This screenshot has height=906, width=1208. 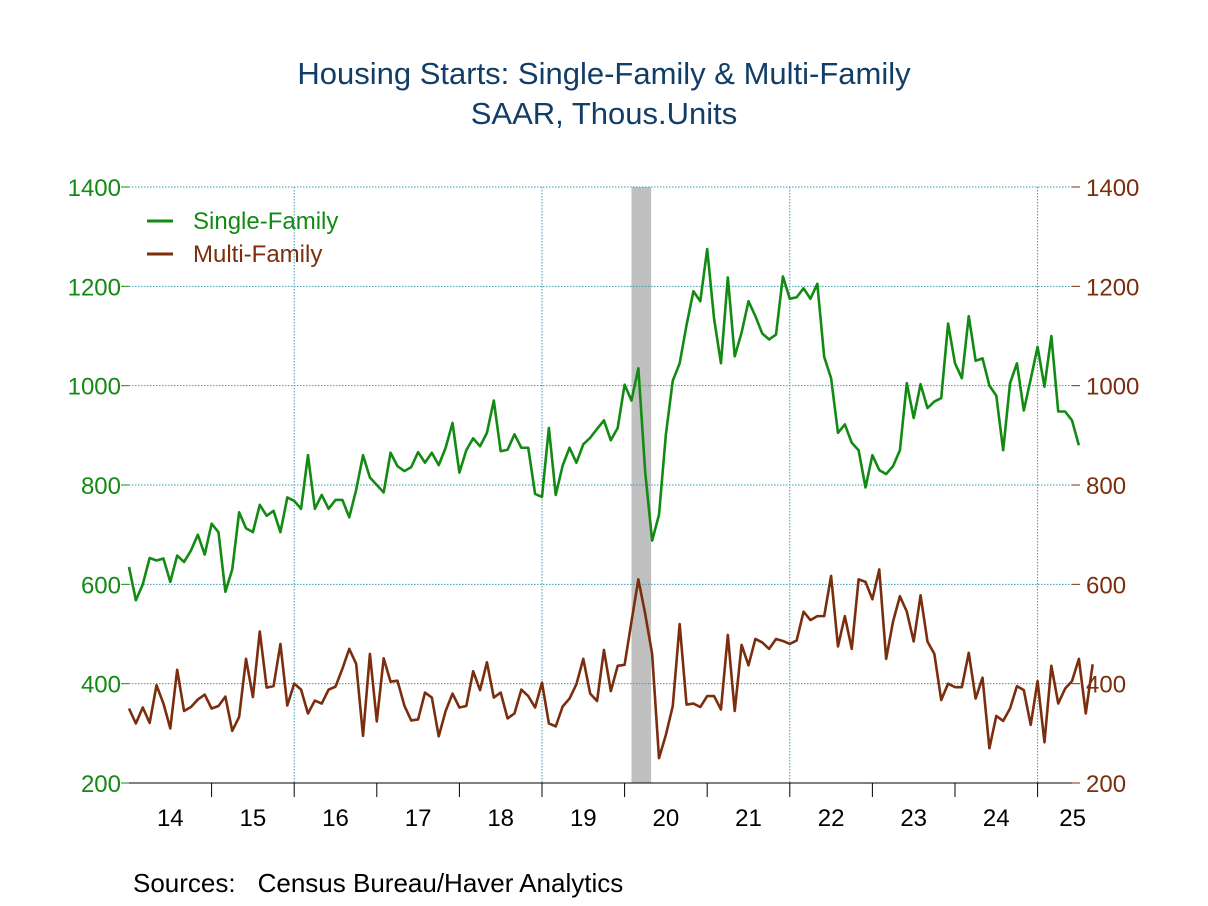 What do you see at coordinates (583, 818) in the screenshot?
I see `x-tick-label: 19` at bounding box center [583, 818].